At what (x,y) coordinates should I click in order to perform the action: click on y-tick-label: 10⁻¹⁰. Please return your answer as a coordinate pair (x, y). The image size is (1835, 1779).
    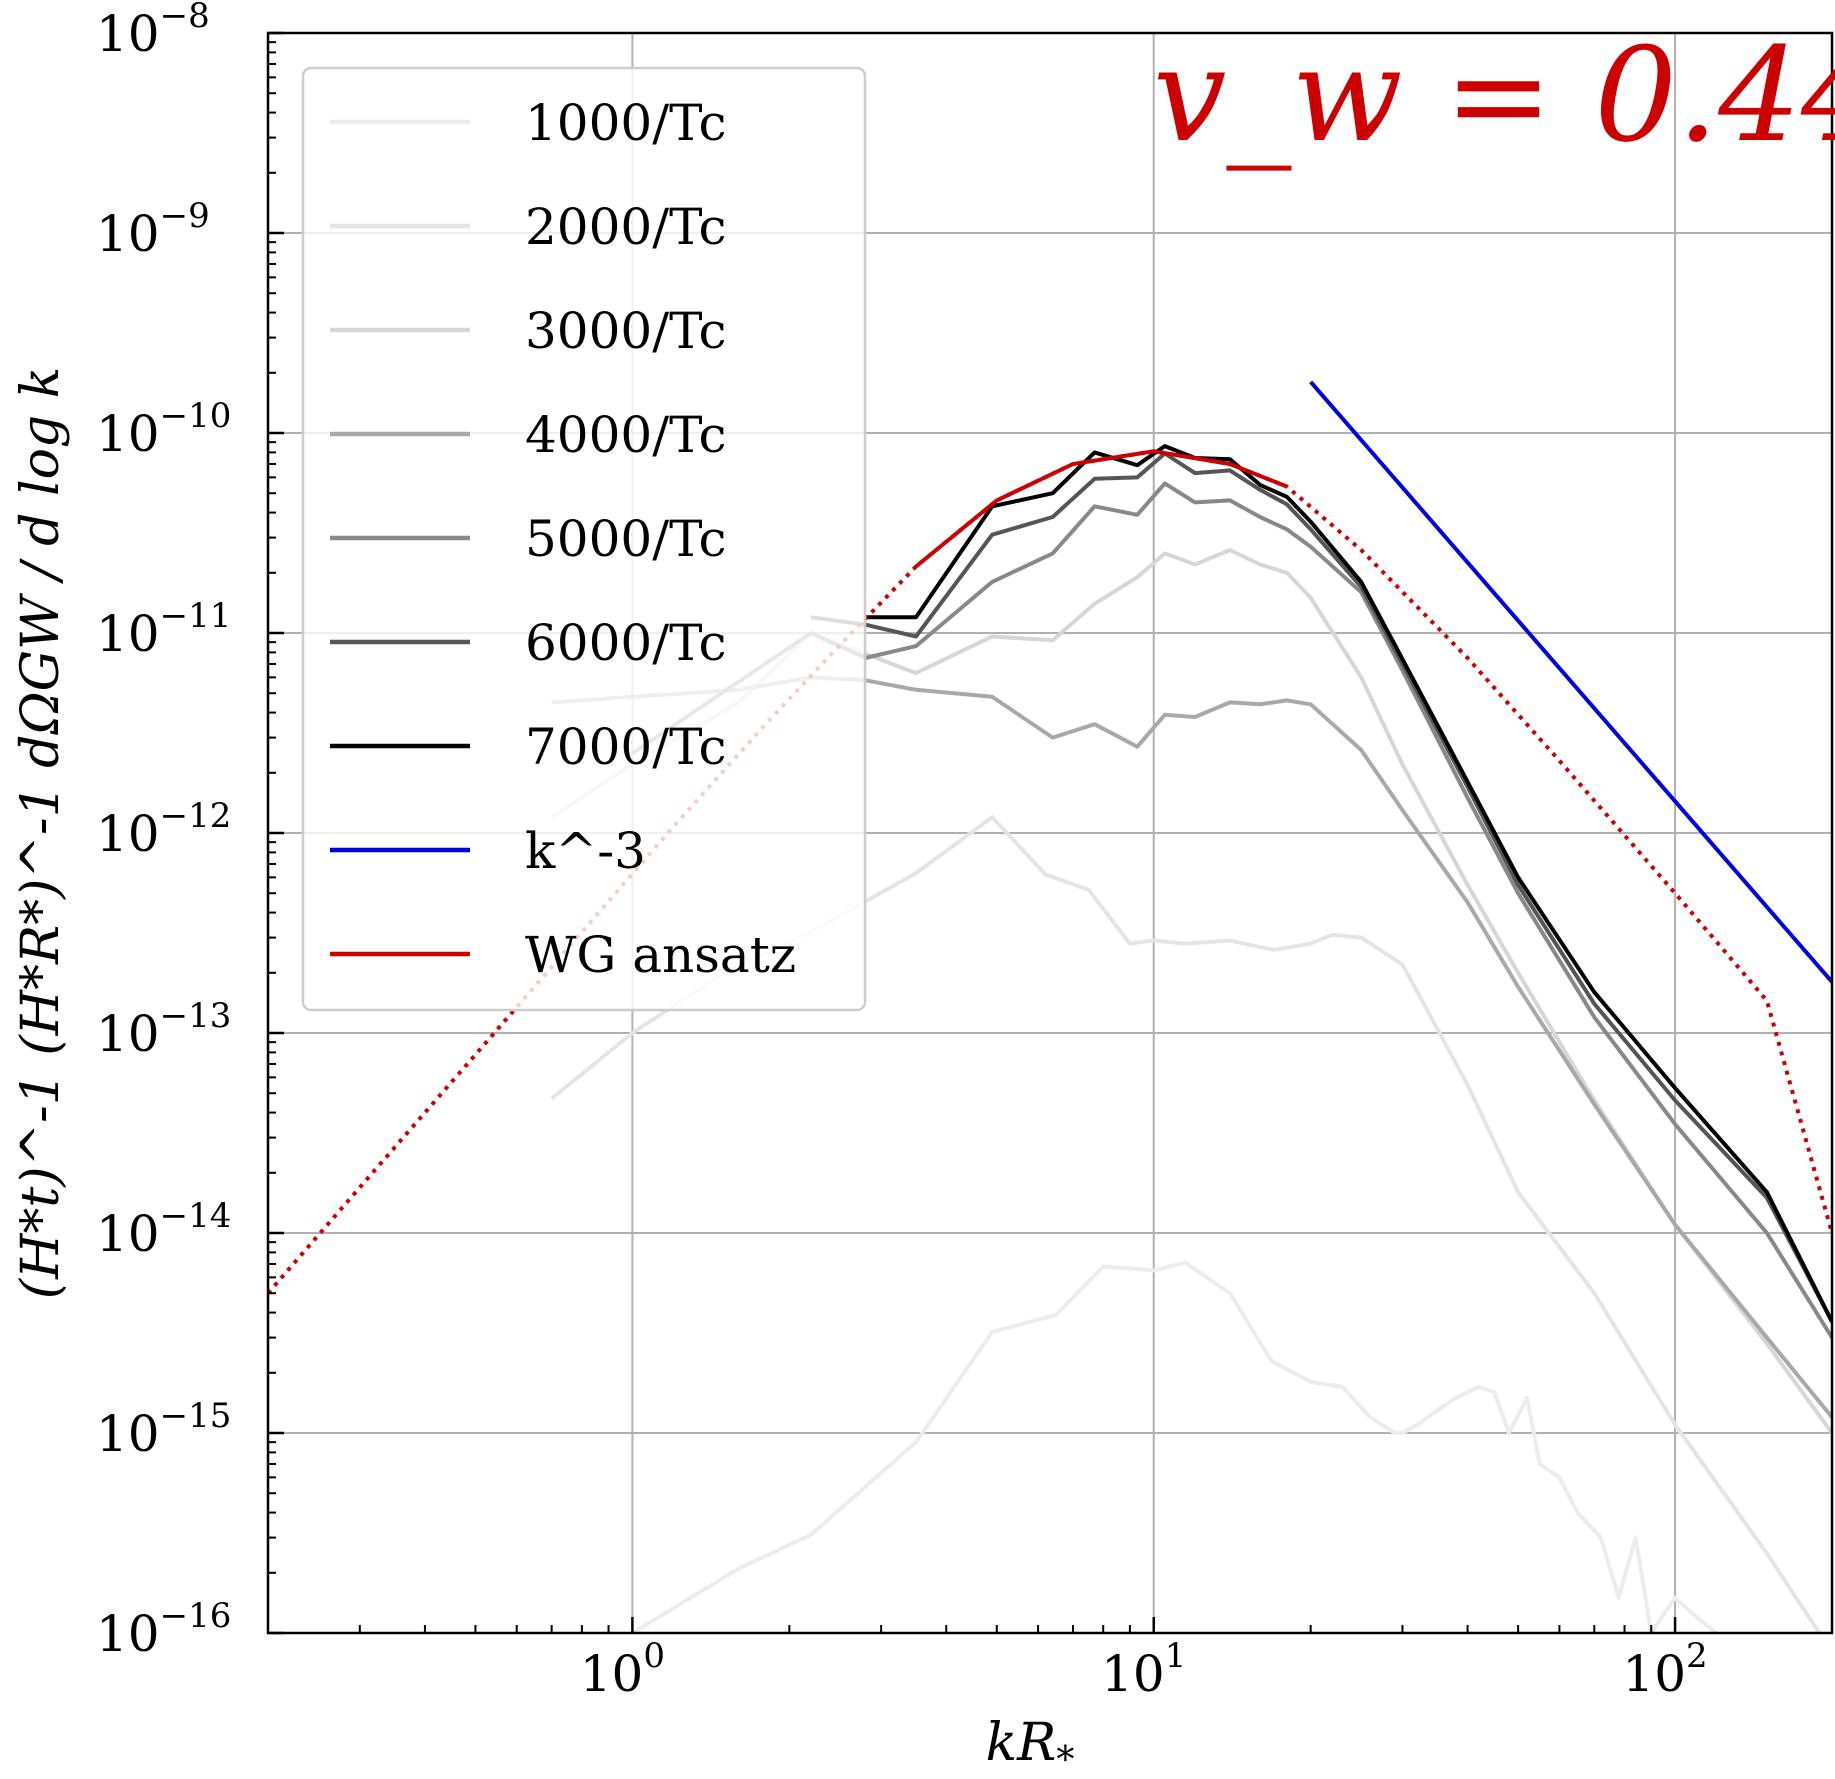
    Looking at the image, I should click on (163, 429).